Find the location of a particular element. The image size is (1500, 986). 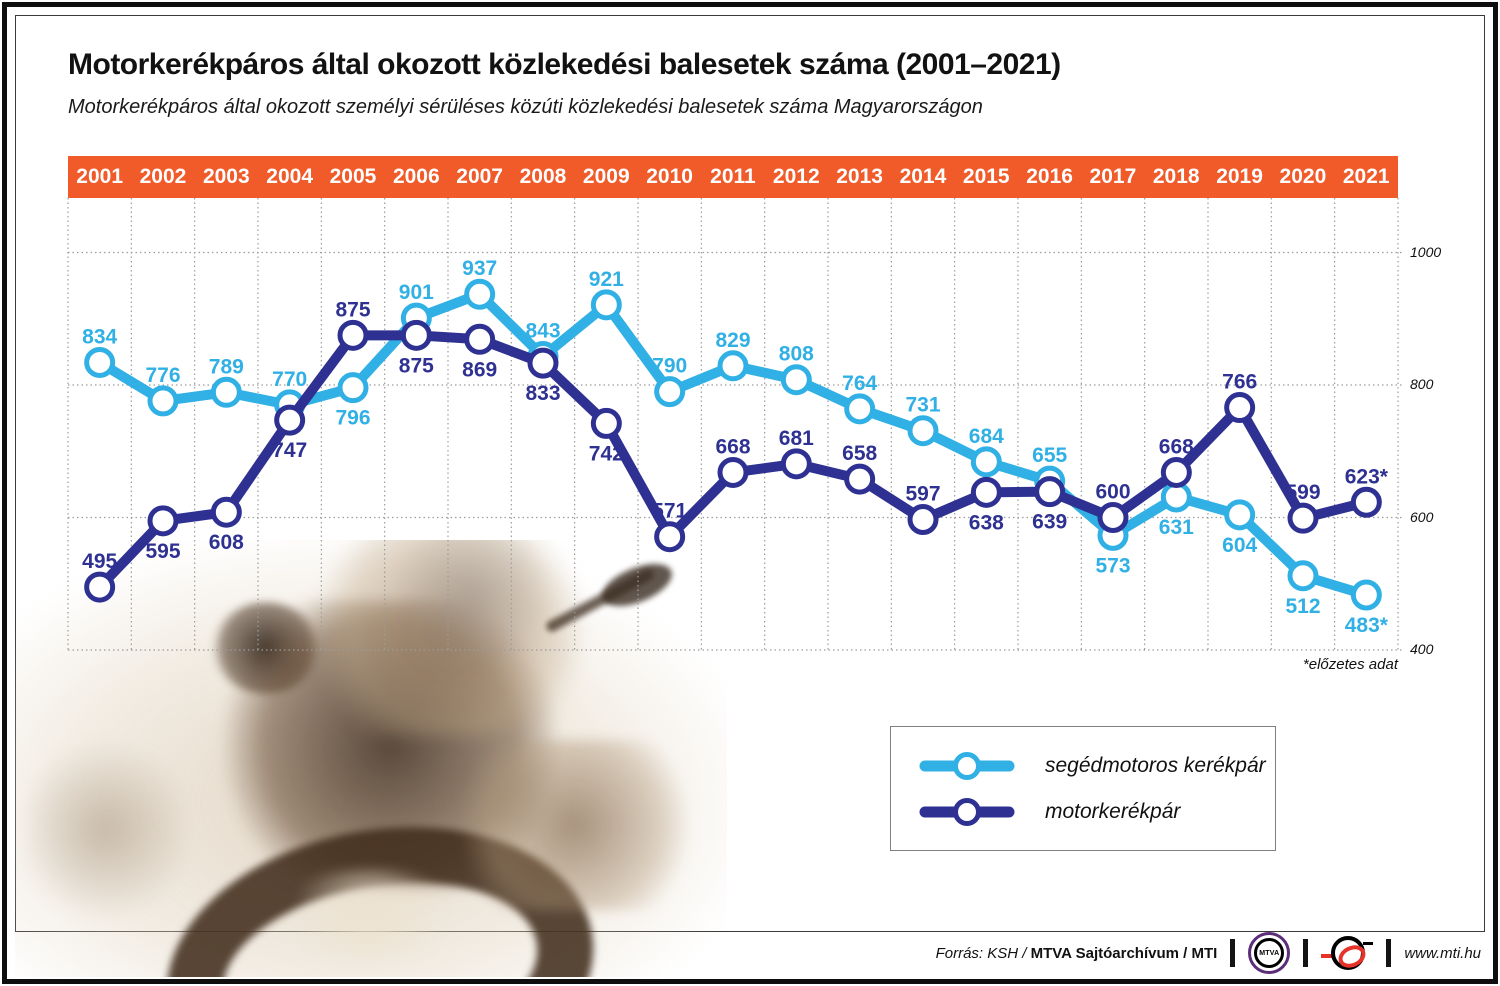

year-label: 2005 is located at coordinates (353, 176).